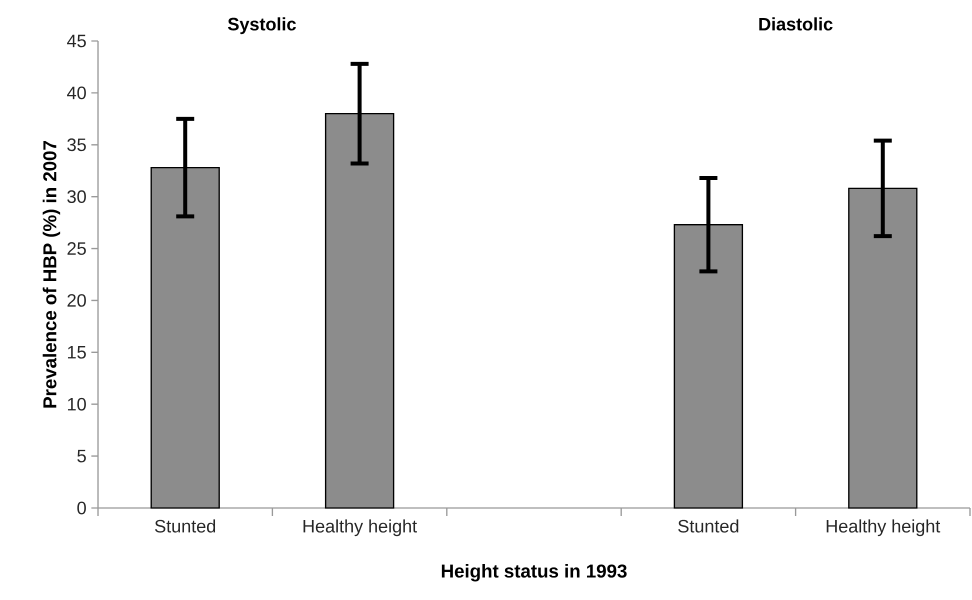  What do you see at coordinates (51, 274) in the screenshot?
I see `y-axis-title: Prevalence of HBP (%) in 2007` at bounding box center [51, 274].